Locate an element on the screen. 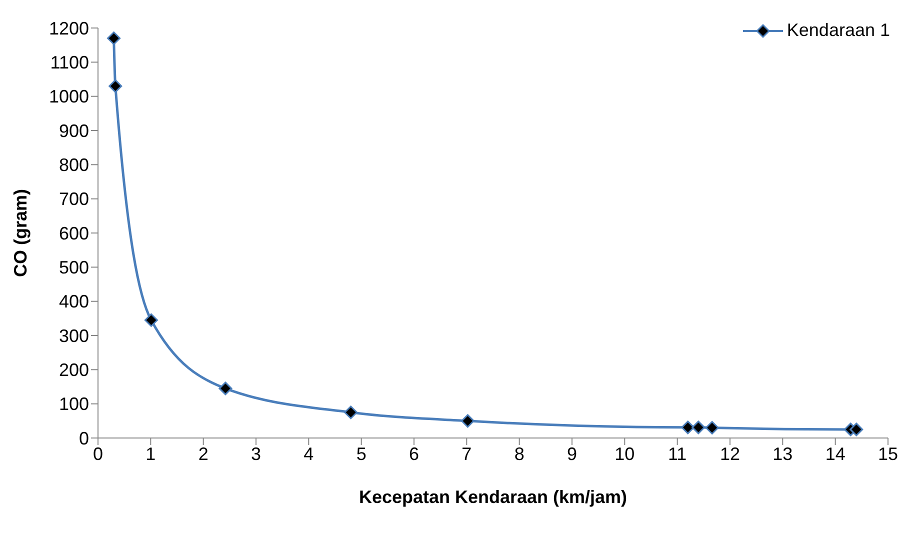 This screenshot has height=536, width=906. x-tick-label: 0 is located at coordinates (98, 454).